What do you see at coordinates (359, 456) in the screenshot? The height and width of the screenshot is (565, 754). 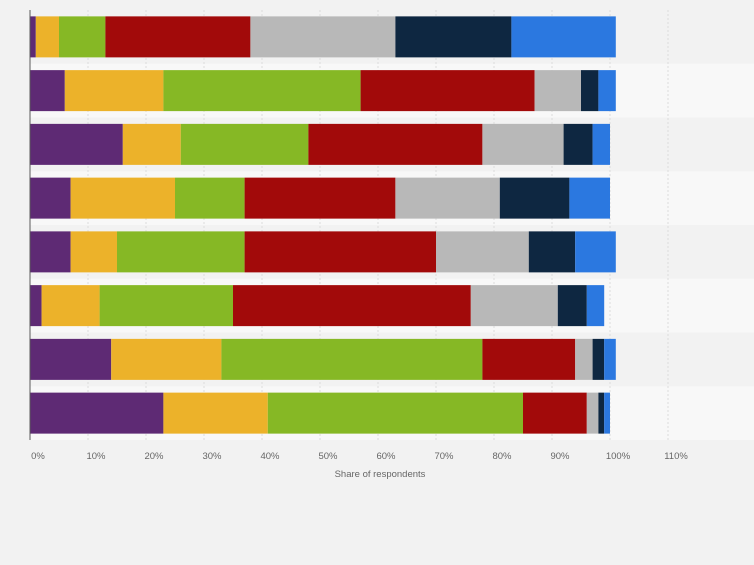 I see `x-tick-labels: 0% 10% 20% 30% 40% 50% 60% 70% 80% 90% 100% 110%` at bounding box center [359, 456].